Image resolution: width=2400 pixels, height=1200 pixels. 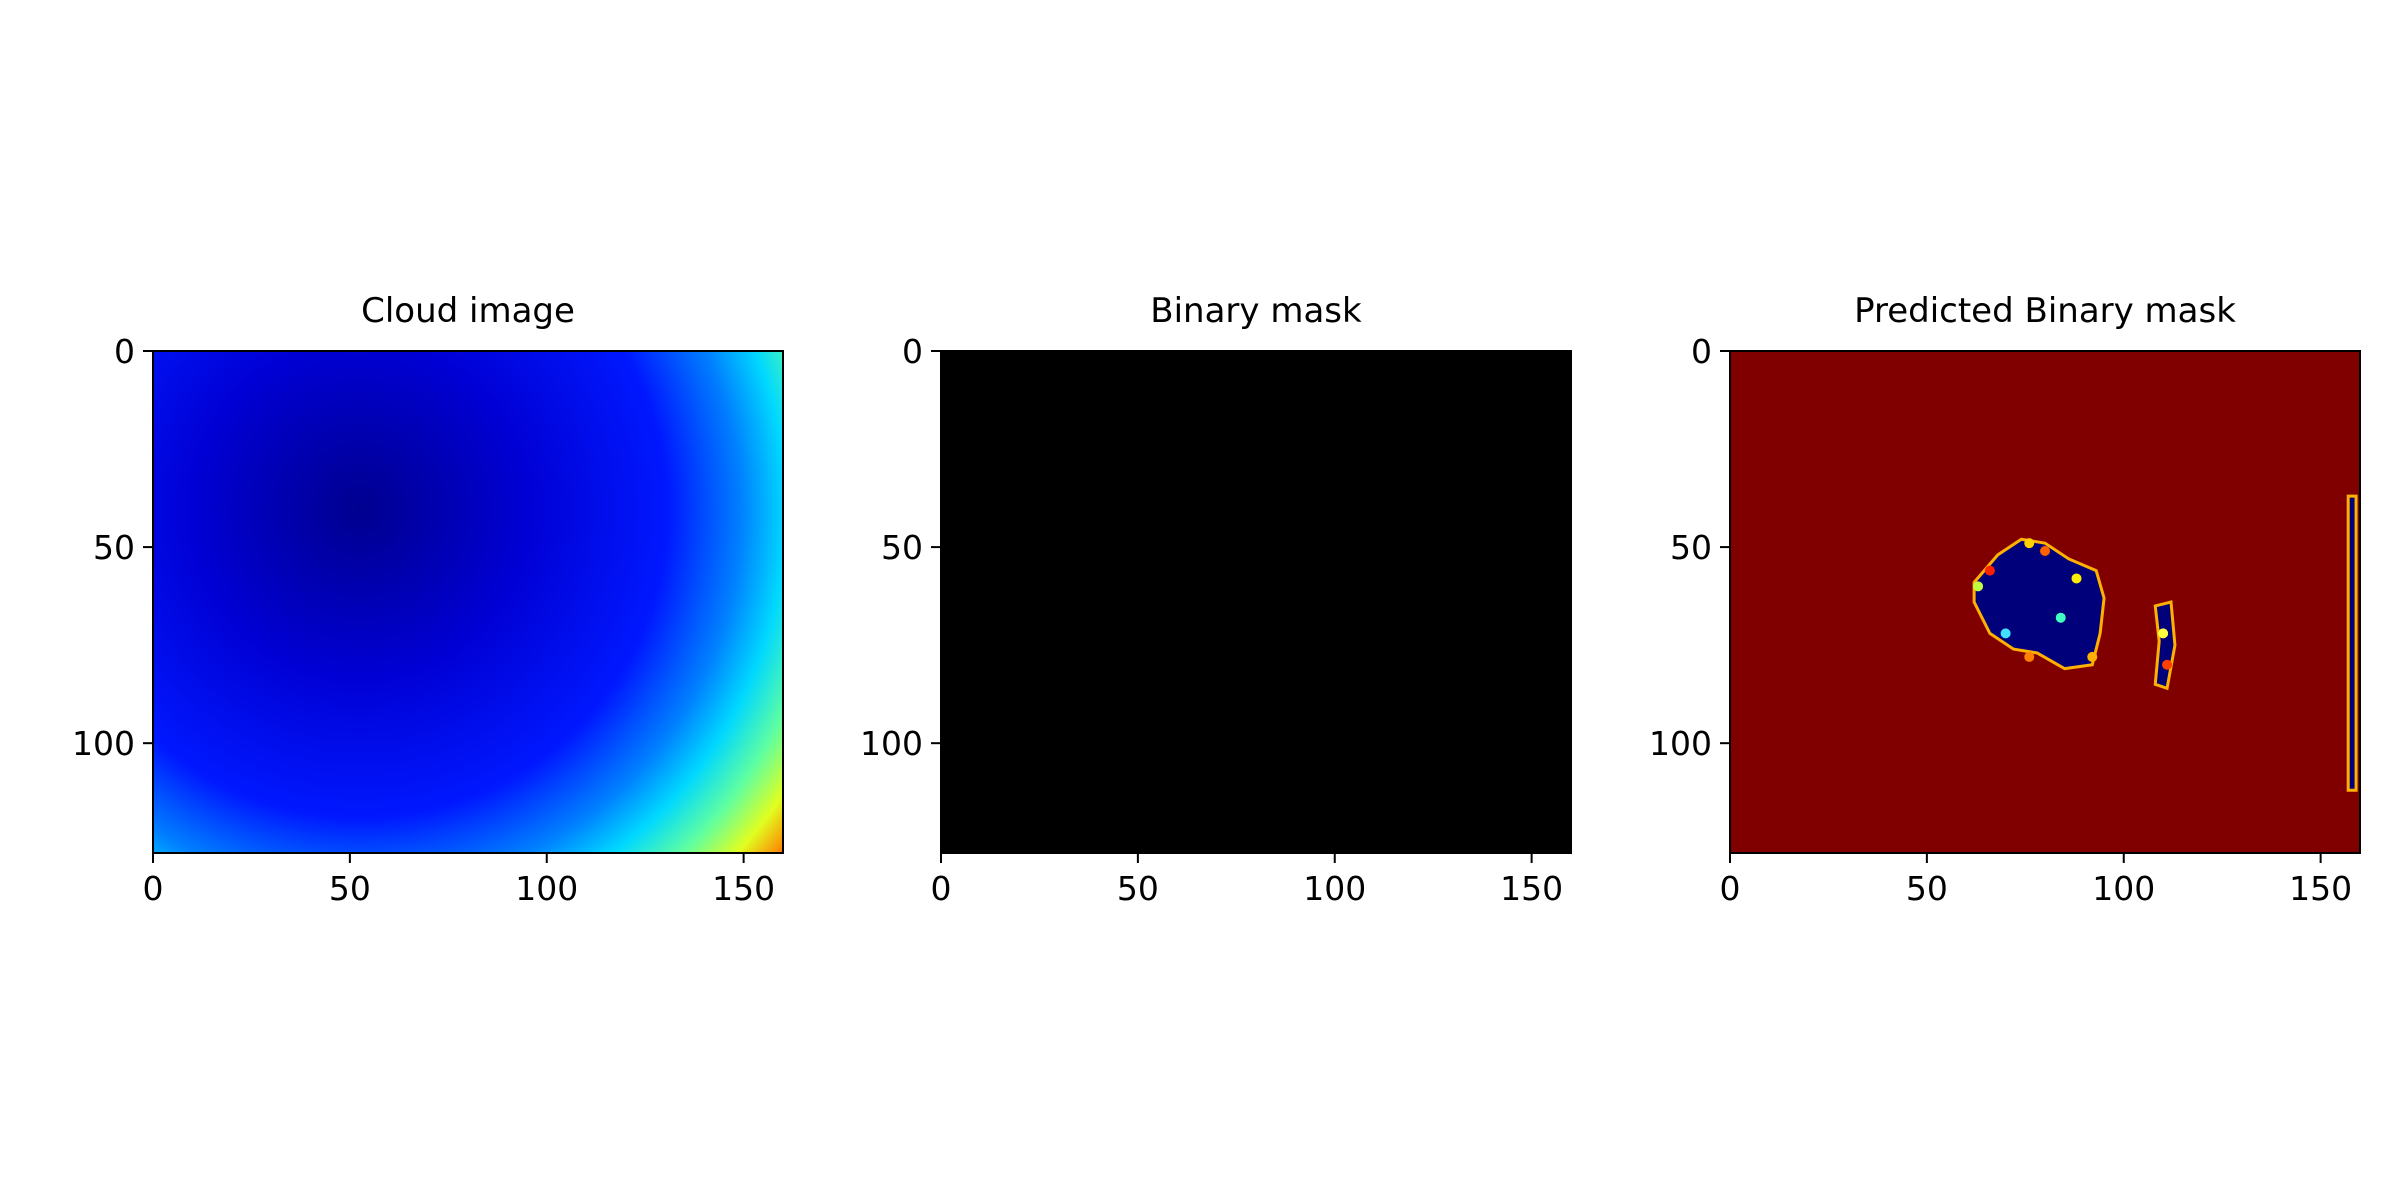 I want to click on predicted-regions, so click(x=2165, y=643).